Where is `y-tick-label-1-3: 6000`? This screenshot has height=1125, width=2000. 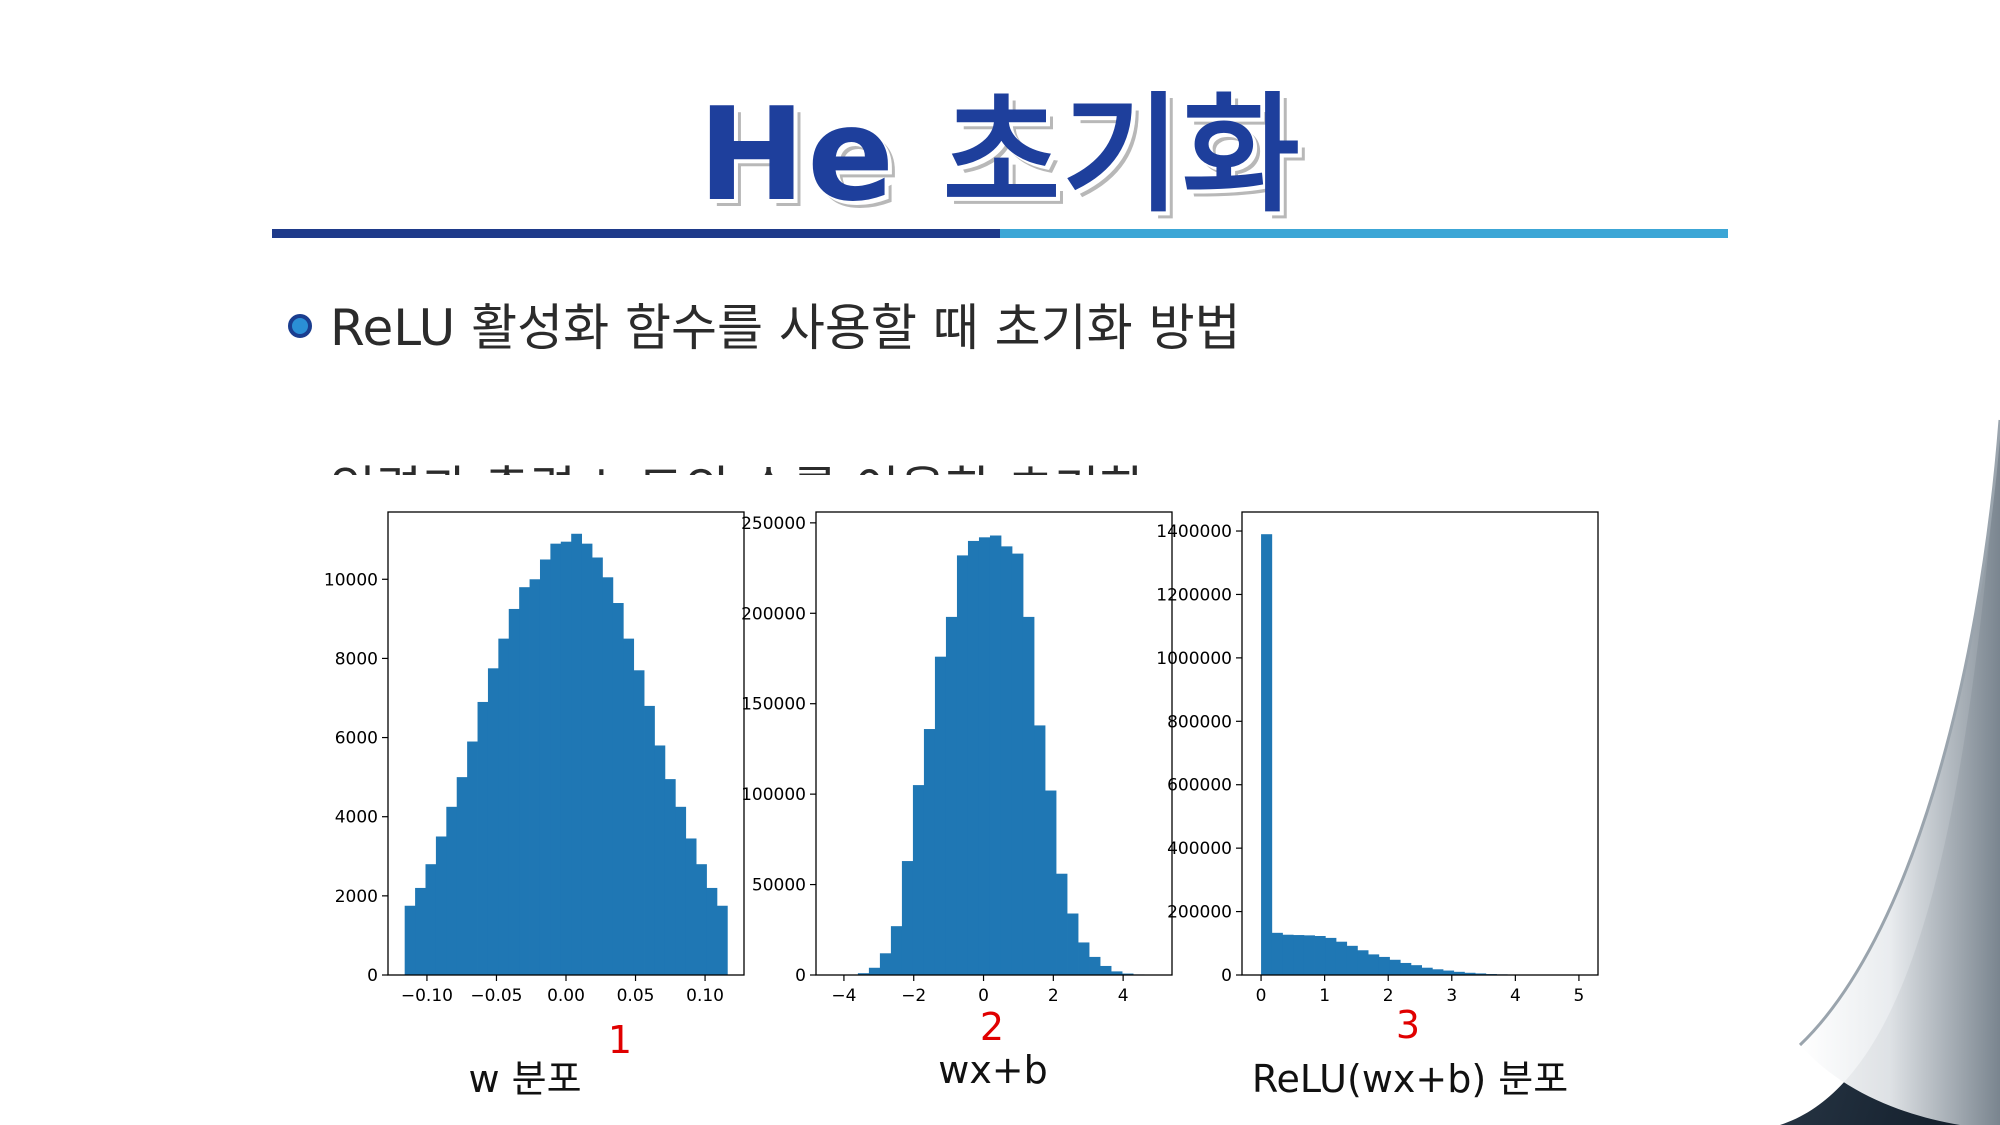 y-tick-label-1-3: 6000 is located at coordinates (356, 739).